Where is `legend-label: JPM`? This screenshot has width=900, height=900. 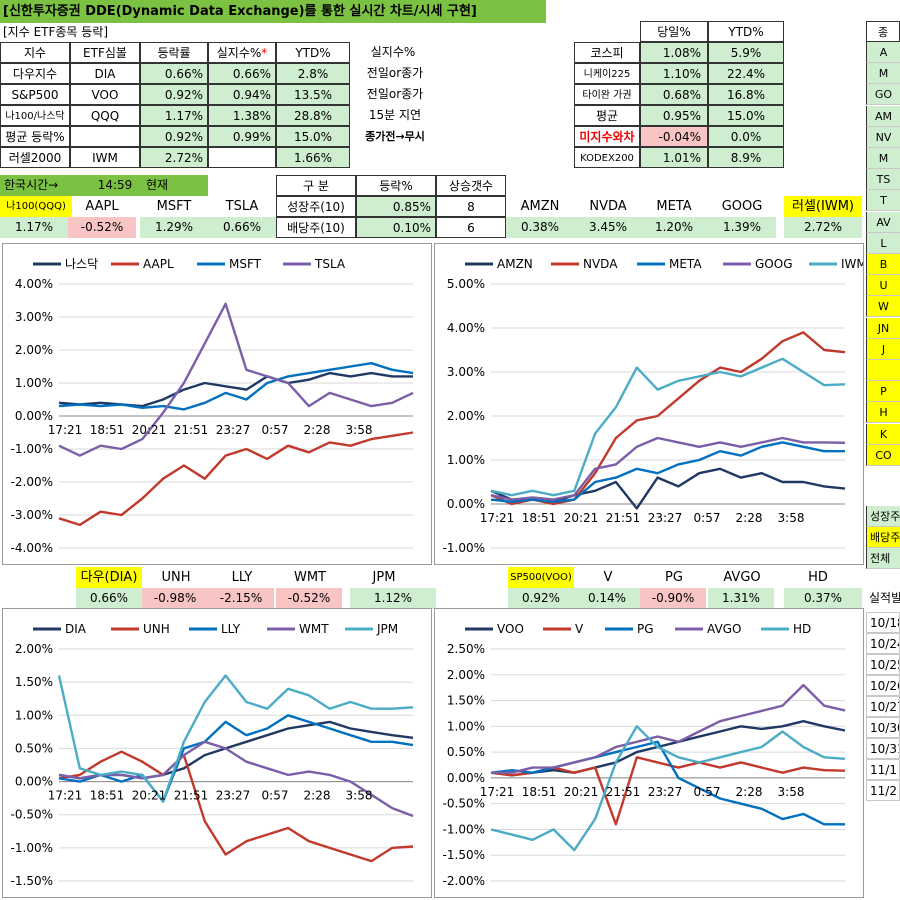 legend-label: JPM is located at coordinates (387, 629).